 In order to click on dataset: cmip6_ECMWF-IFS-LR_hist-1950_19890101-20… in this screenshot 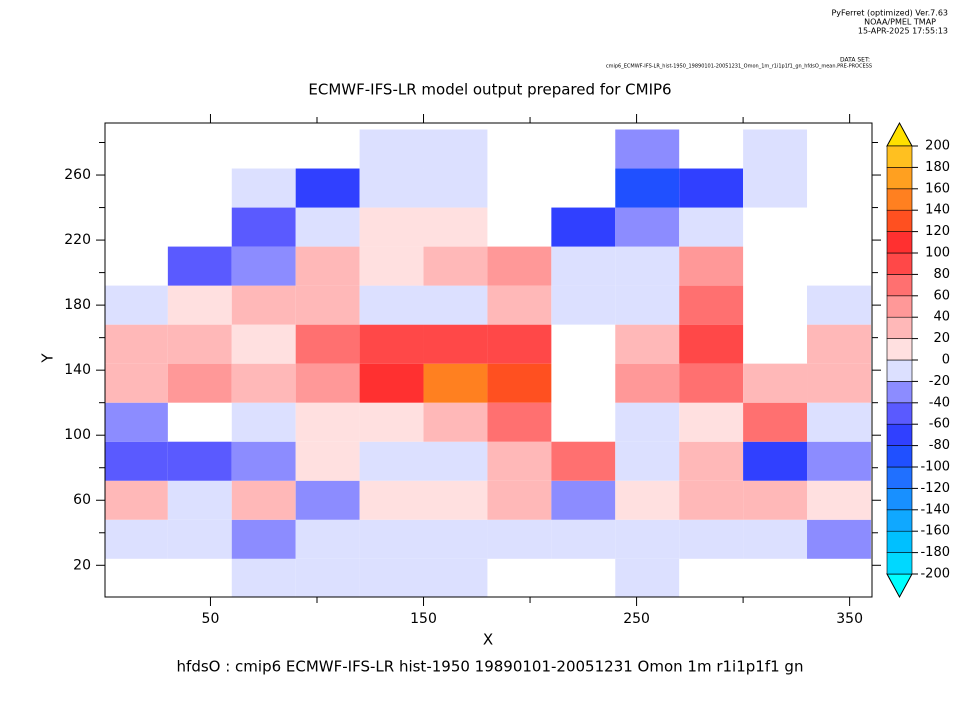, I will do `click(739, 67)`.